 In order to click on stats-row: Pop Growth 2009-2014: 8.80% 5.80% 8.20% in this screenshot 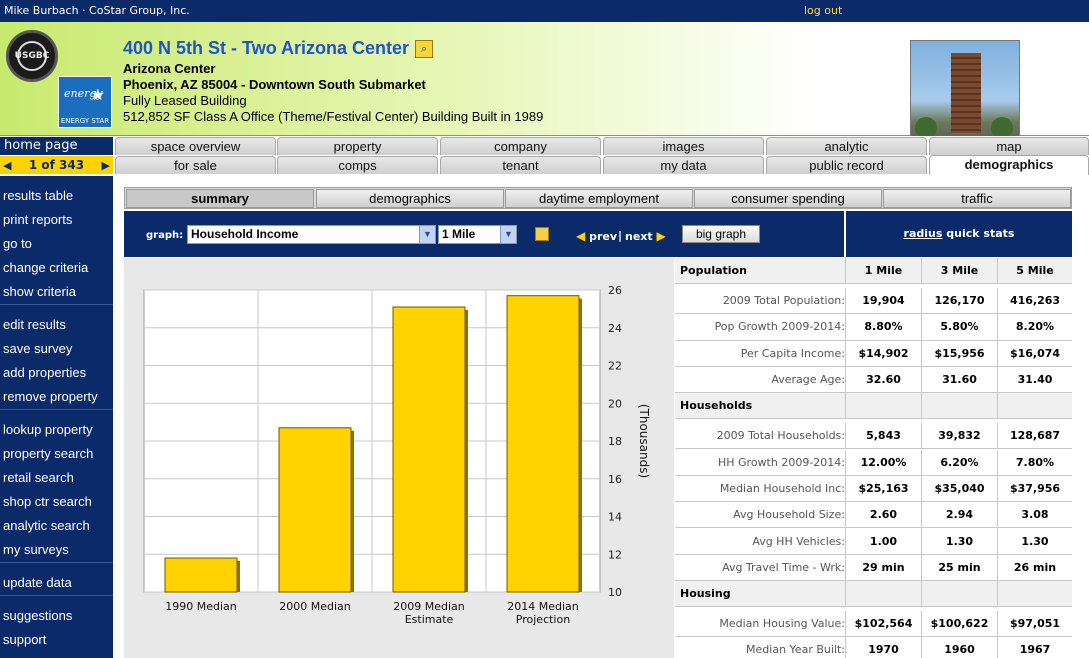, I will do `click(873, 327)`.